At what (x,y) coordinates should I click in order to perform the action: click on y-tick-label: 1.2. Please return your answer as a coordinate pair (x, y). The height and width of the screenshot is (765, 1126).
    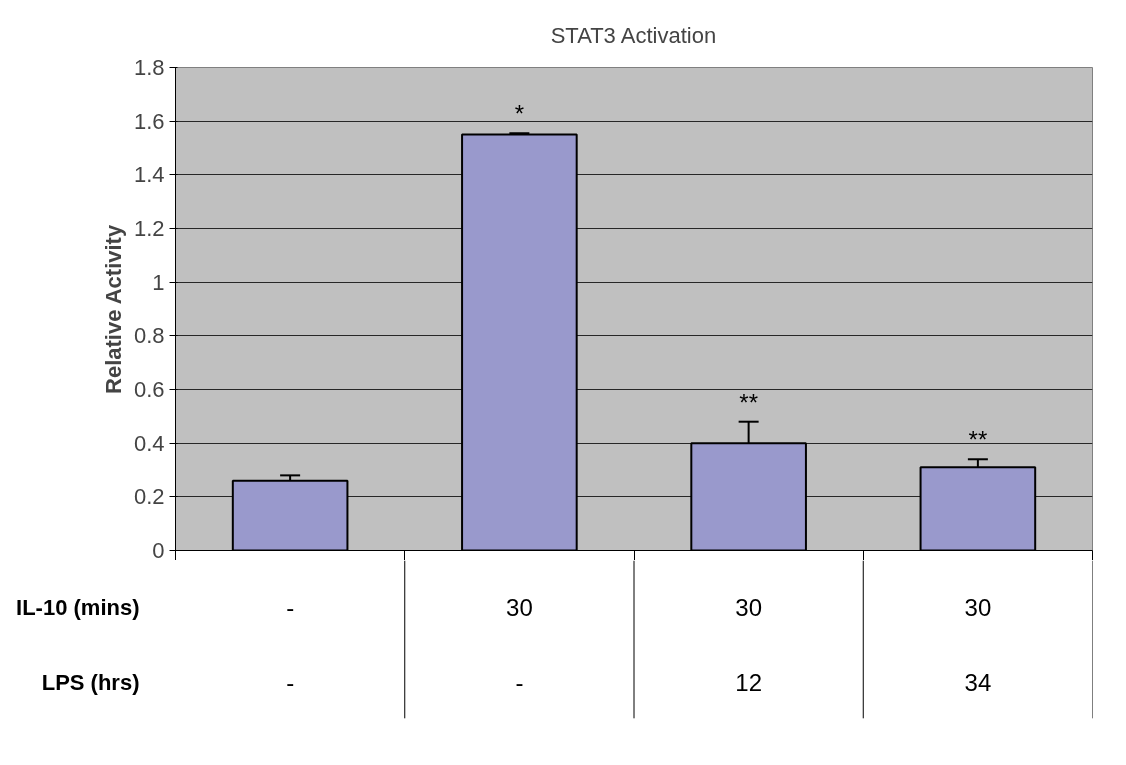
    Looking at the image, I should click on (149, 228).